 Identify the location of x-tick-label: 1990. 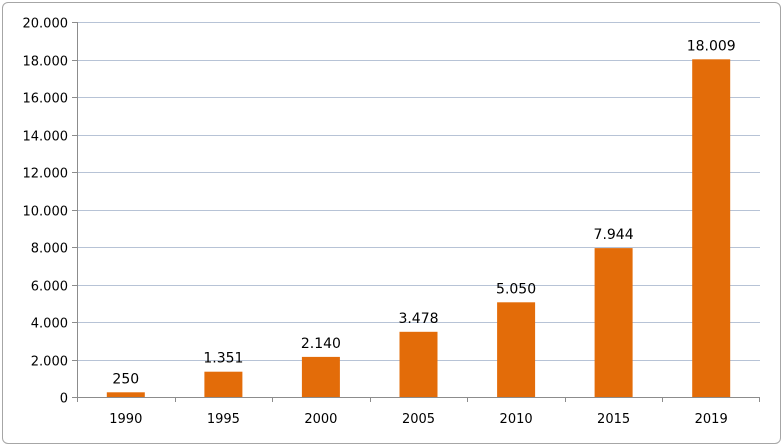
(125, 419).